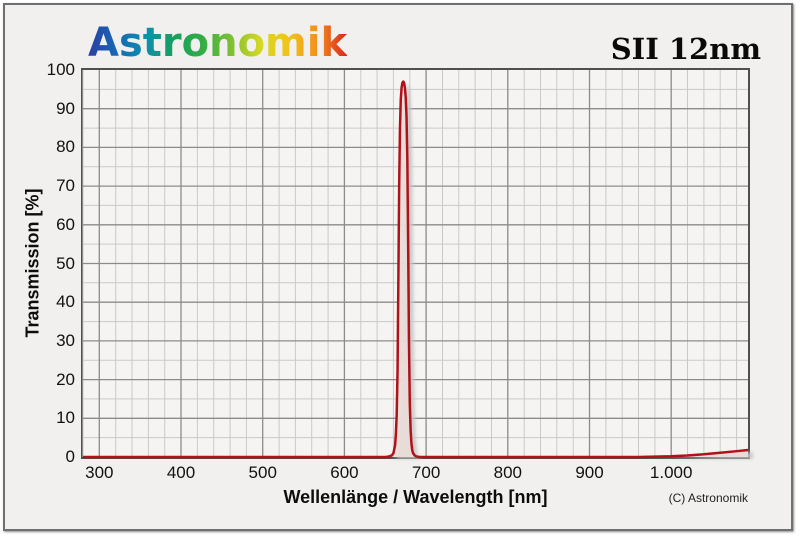  I want to click on y-tick-label: 0, so click(70, 456).